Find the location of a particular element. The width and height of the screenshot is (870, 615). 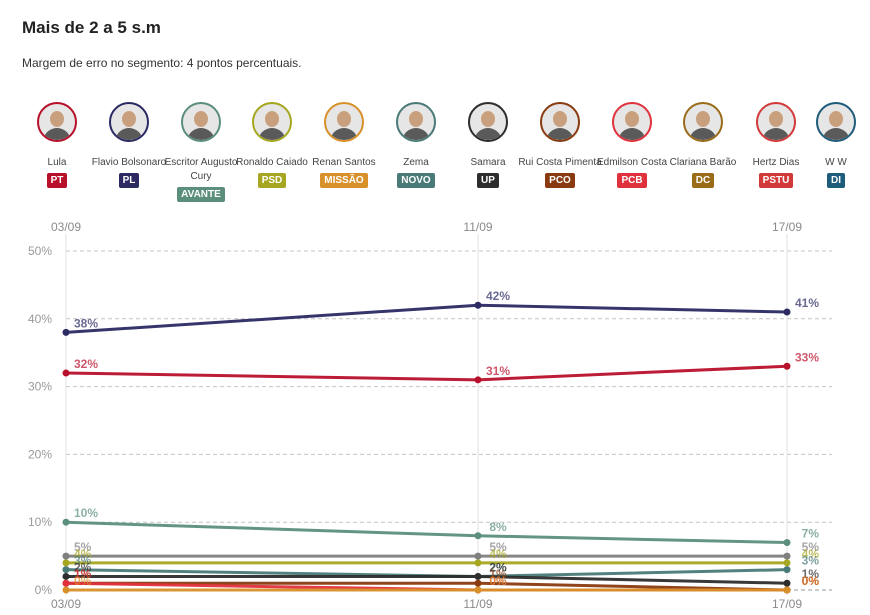

party-badge: NOVO is located at coordinates (416, 180).